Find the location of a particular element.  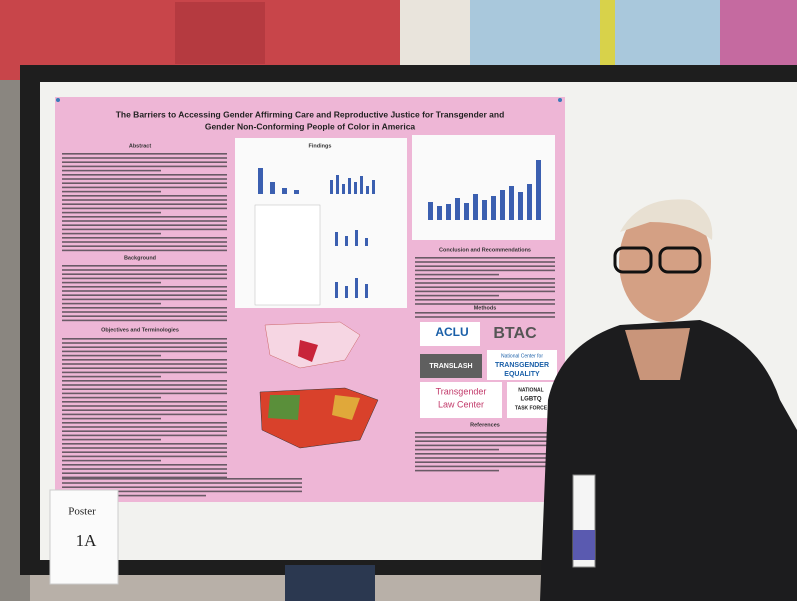

sign-text: Poster is located at coordinates (82, 512).